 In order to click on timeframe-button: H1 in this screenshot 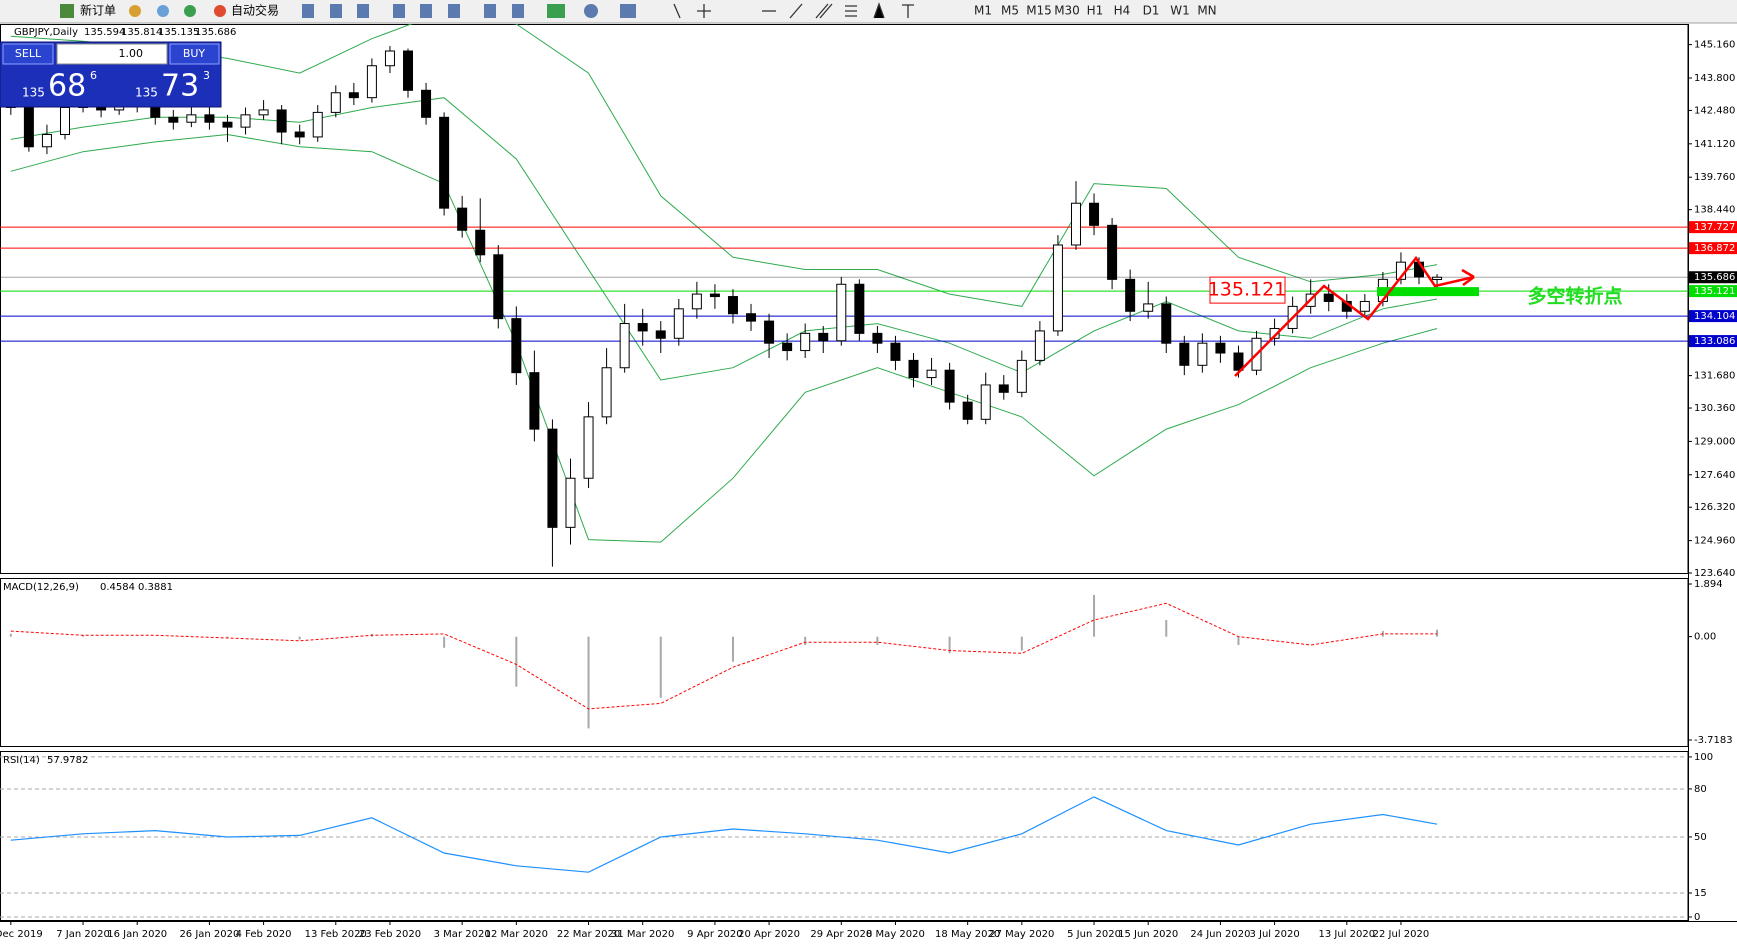, I will do `click(1095, 11)`.